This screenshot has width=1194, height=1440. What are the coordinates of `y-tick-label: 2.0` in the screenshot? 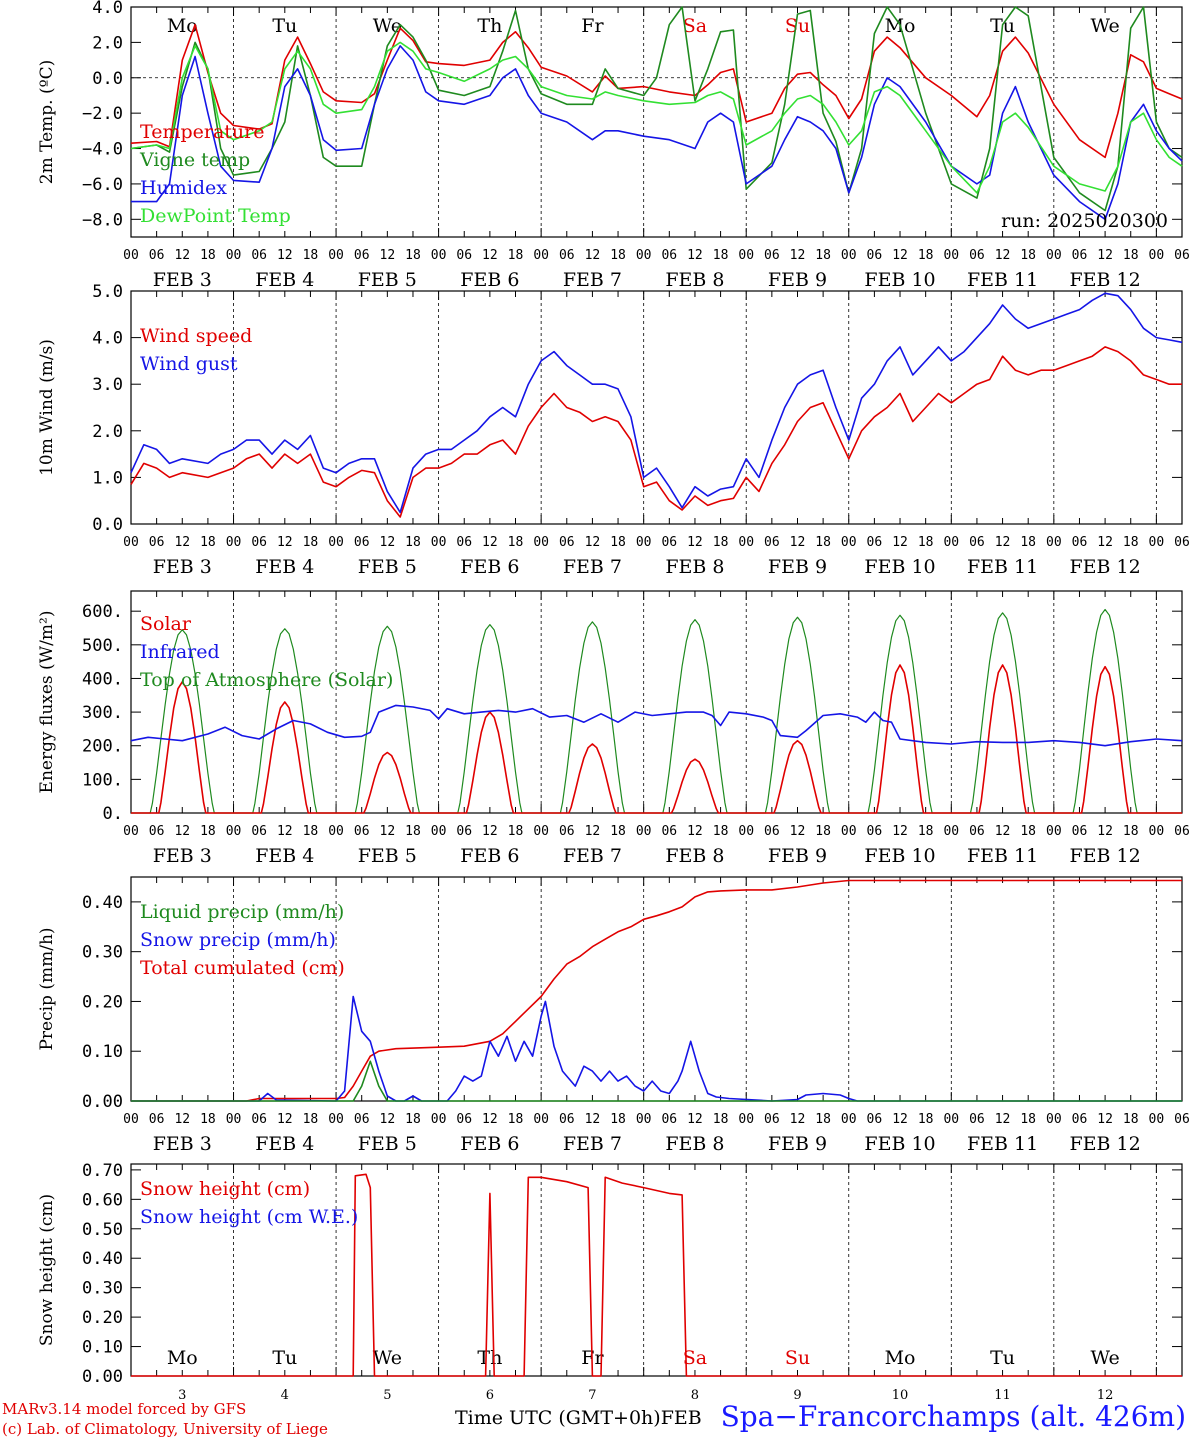 It's located at (107, 43).